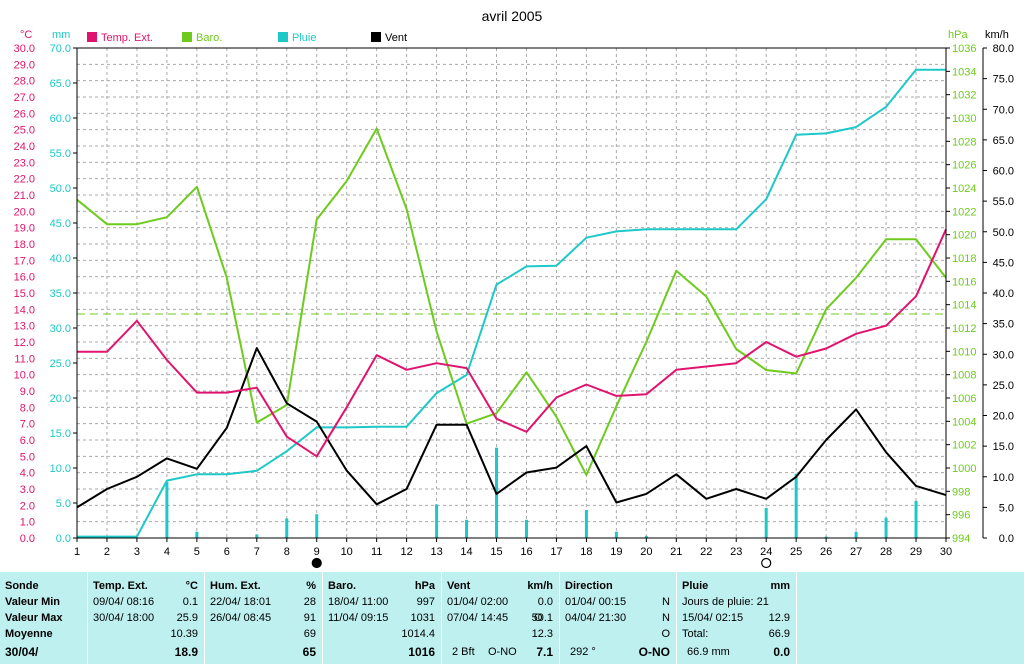  Describe the element at coordinates (309, 652) in the screenshot. I see `hum-last: 65` at that location.